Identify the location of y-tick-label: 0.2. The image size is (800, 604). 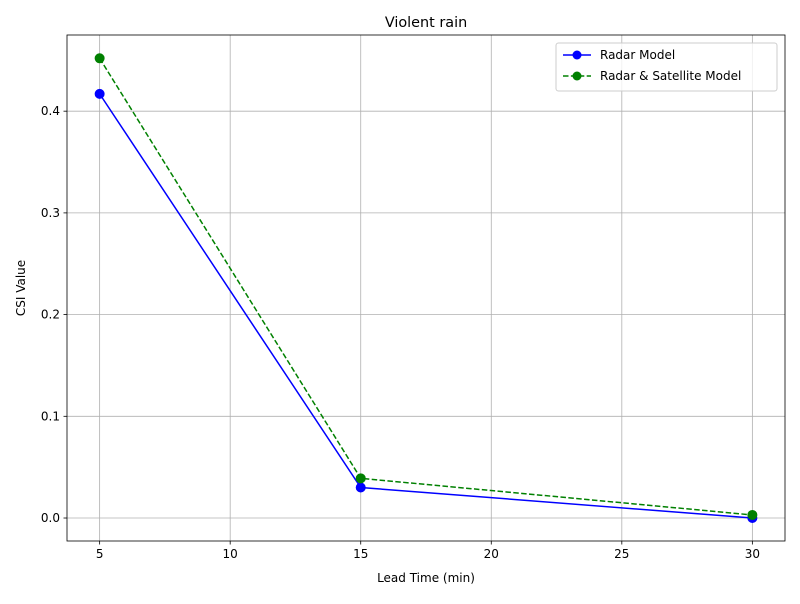
(50, 315).